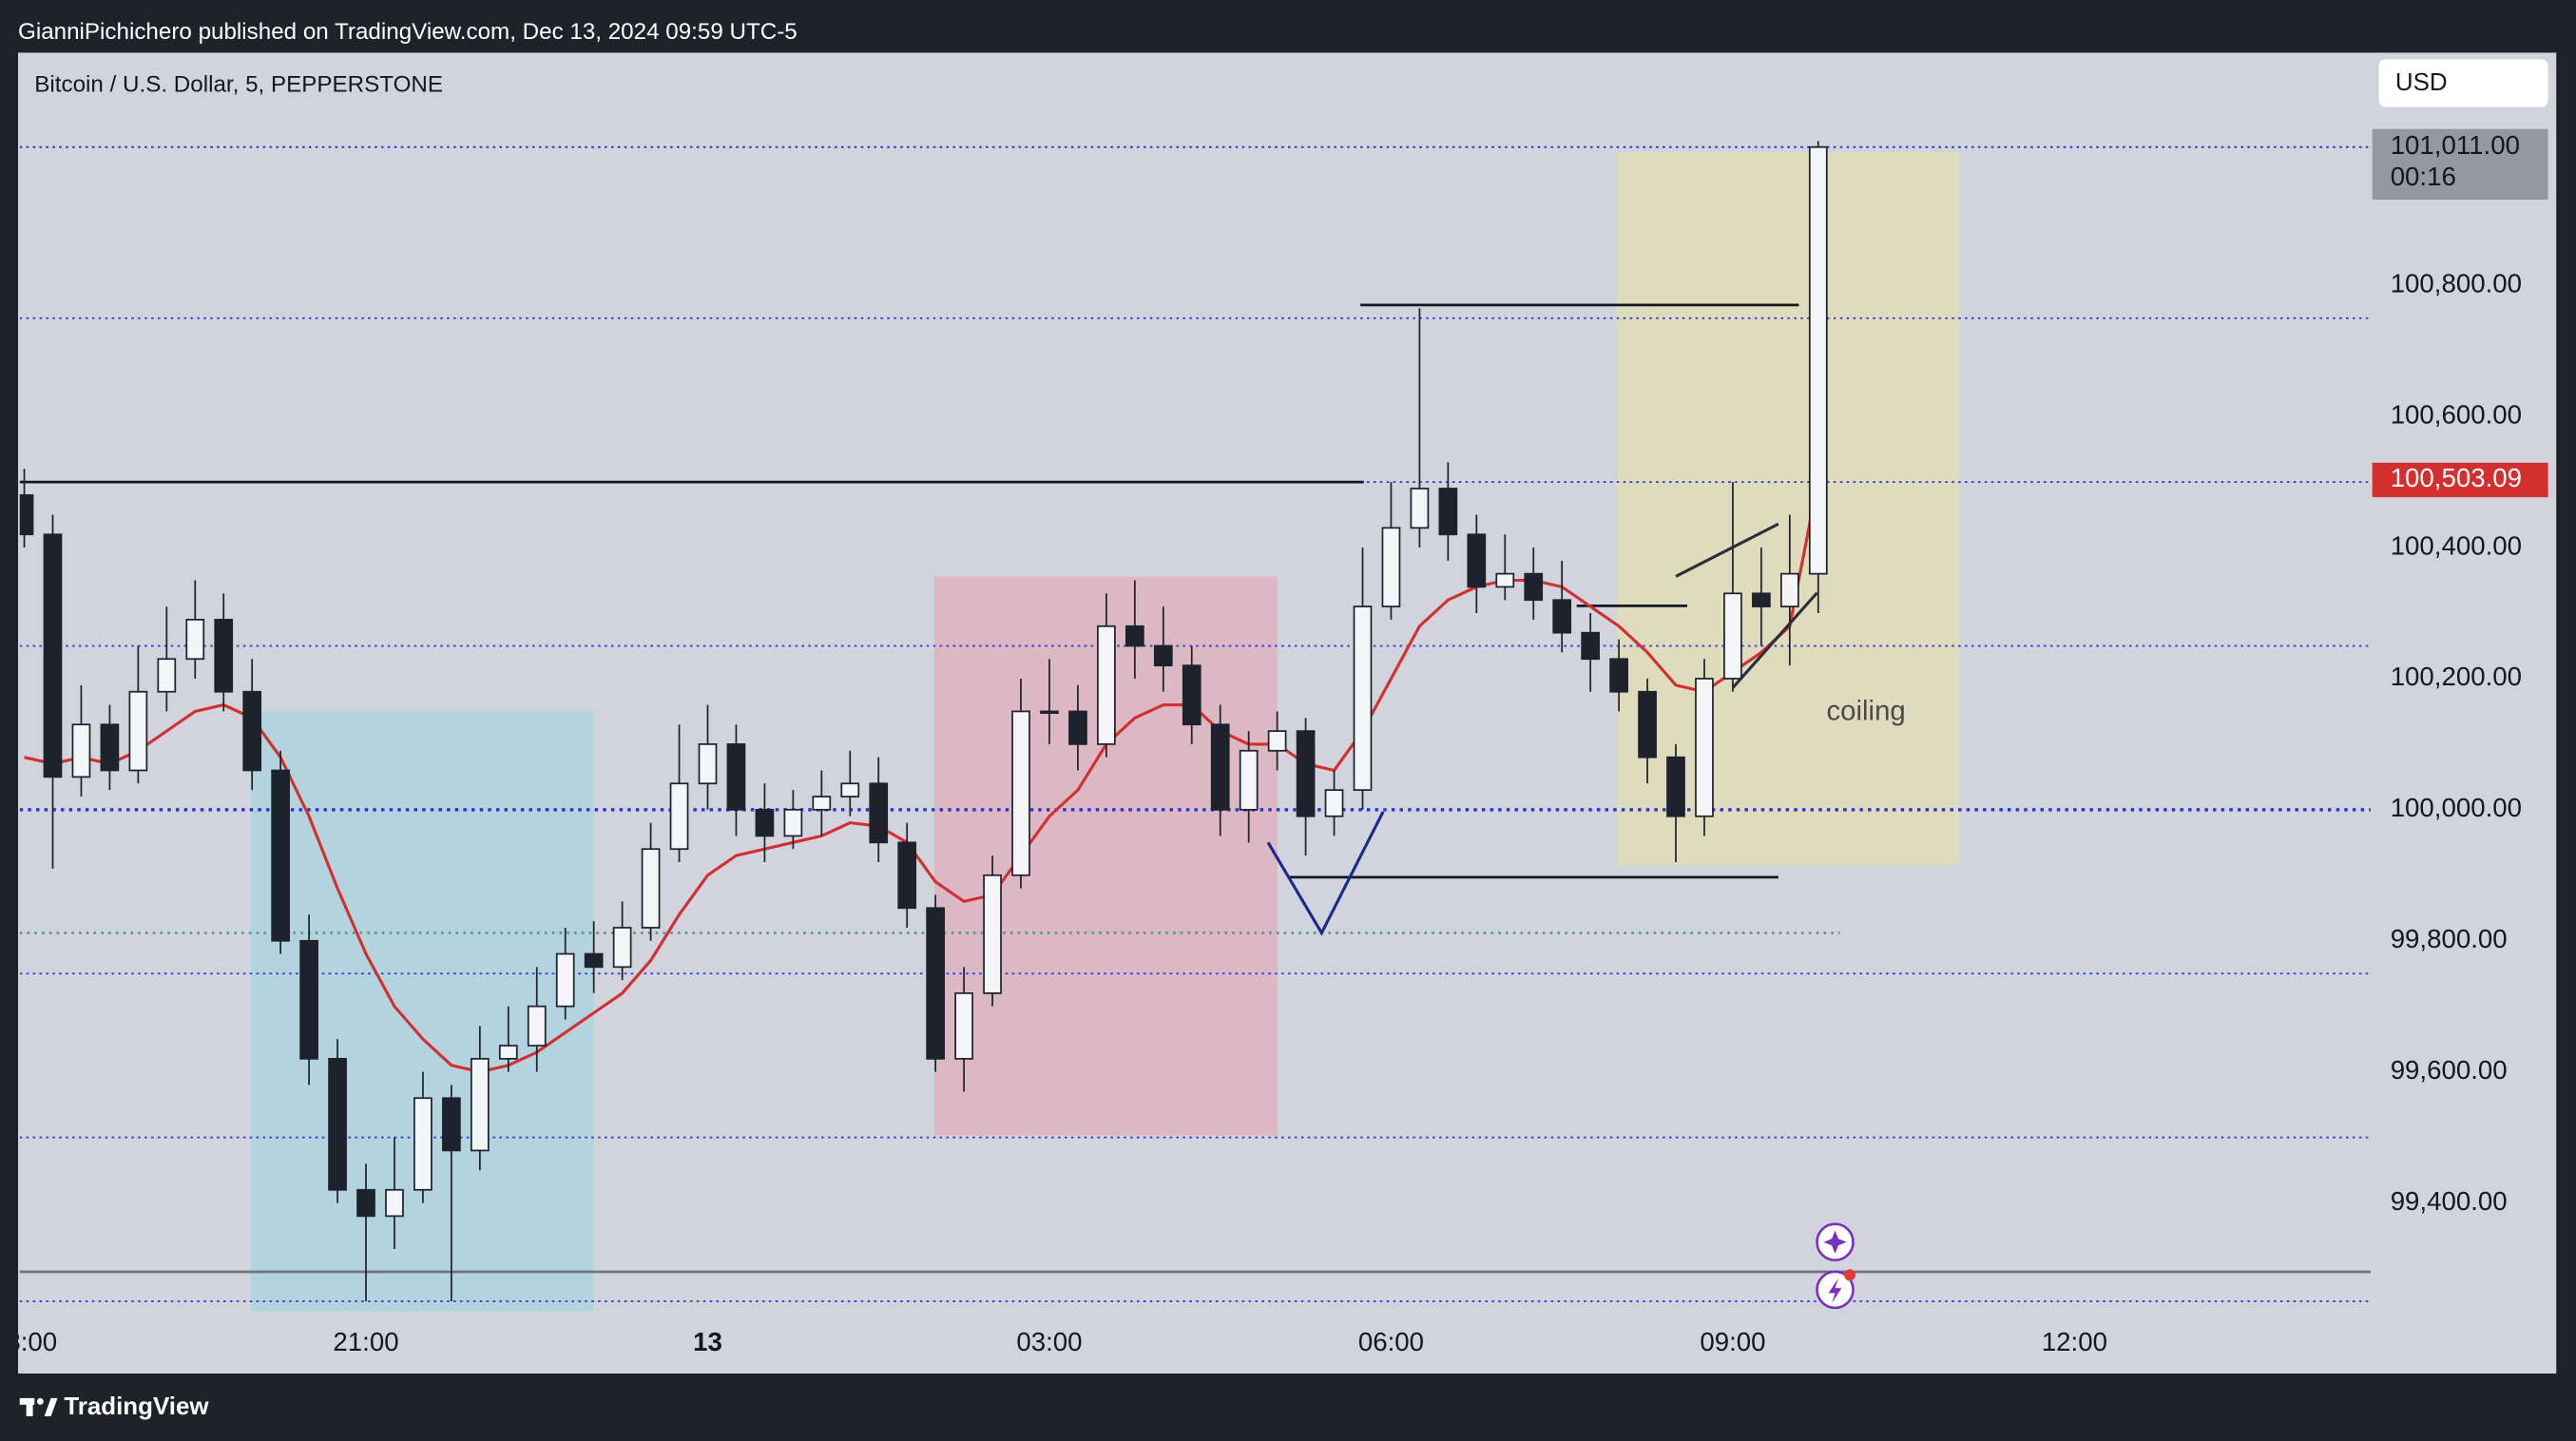  Describe the element at coordinates (2456, 145) in the screenshot. I see `last-price-label: 101,011.00` at that location.